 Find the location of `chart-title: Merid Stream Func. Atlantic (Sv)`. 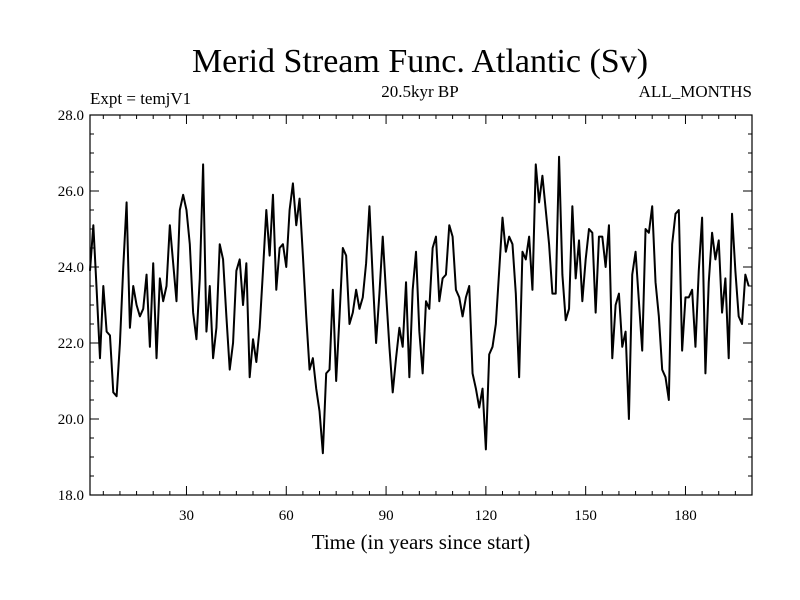

chart-title: Merid Stream Func. Atlantic (Sv) is located at coordinates (420, 61).